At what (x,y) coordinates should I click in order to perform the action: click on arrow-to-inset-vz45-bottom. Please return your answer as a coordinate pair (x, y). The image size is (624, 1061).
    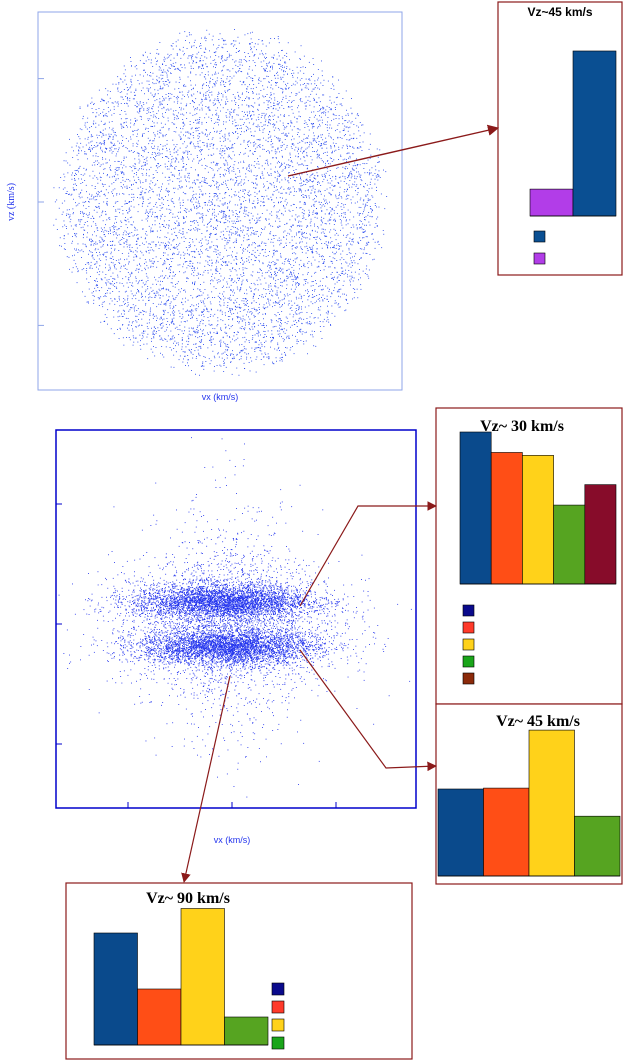
    Looking at the image, I should click on (368, 710).